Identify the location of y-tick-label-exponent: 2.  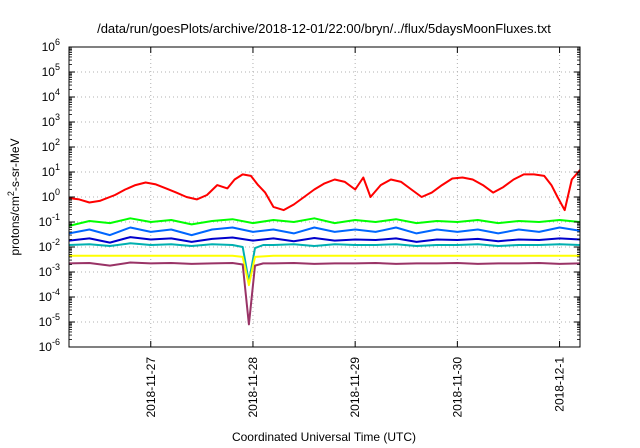
(57, 142).